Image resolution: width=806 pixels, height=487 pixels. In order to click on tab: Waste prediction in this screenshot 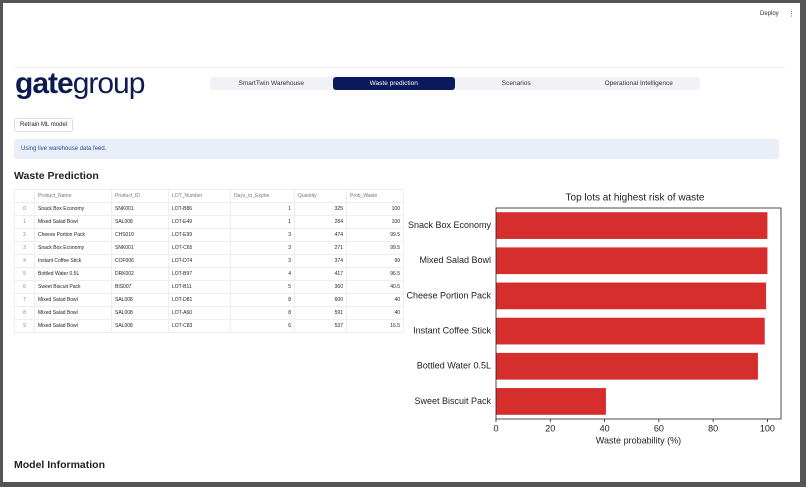, I will do `click(393, 83)`.